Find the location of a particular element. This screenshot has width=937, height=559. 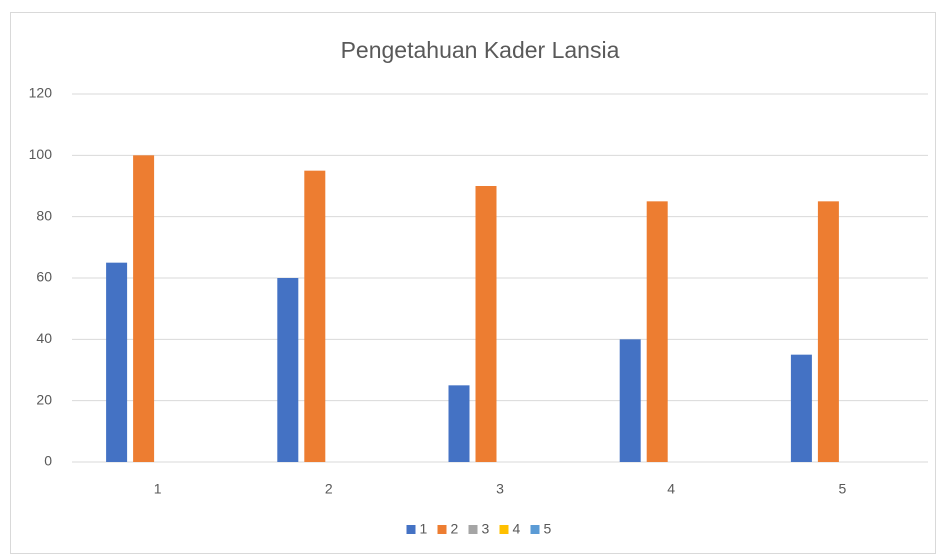

y-tick-label: 0 is located at coordinates (48, 461).